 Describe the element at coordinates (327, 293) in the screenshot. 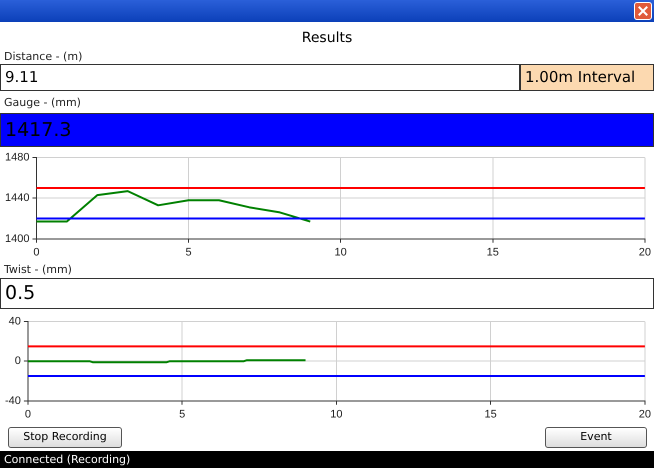

I see `text: 0.5` at that location.